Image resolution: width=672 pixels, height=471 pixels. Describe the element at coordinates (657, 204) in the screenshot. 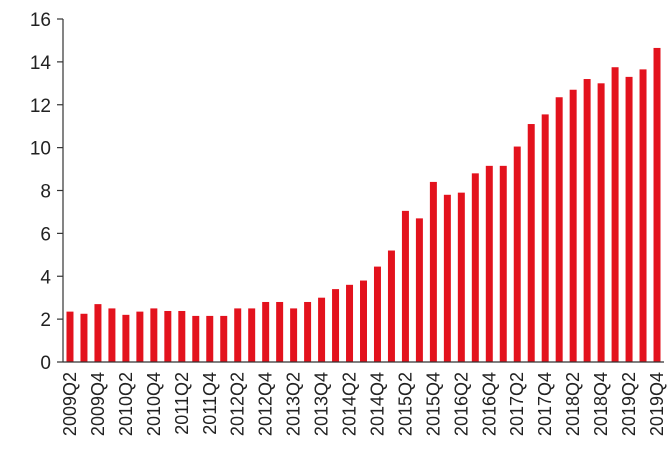

I see `bar-2019Q4` at that location.